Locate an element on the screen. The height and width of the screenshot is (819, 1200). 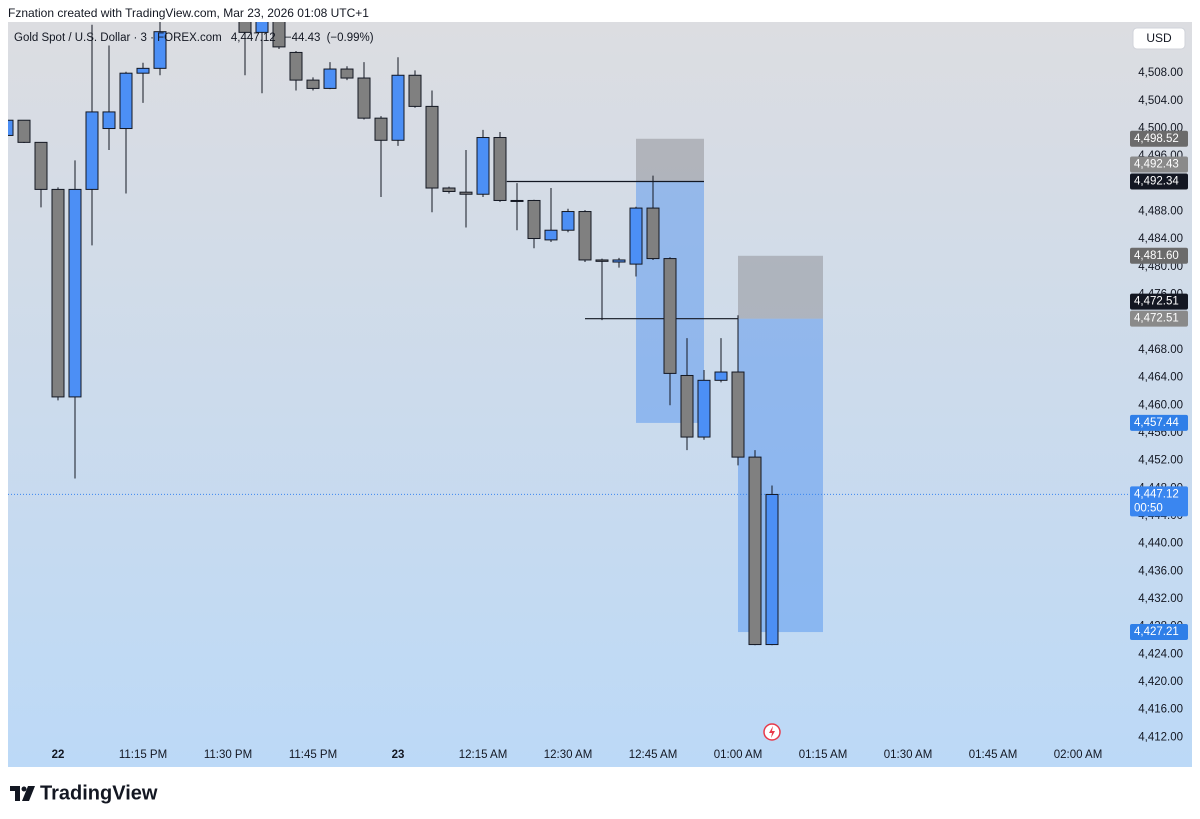
change: −44.43 is located at coordinates (303, 38).